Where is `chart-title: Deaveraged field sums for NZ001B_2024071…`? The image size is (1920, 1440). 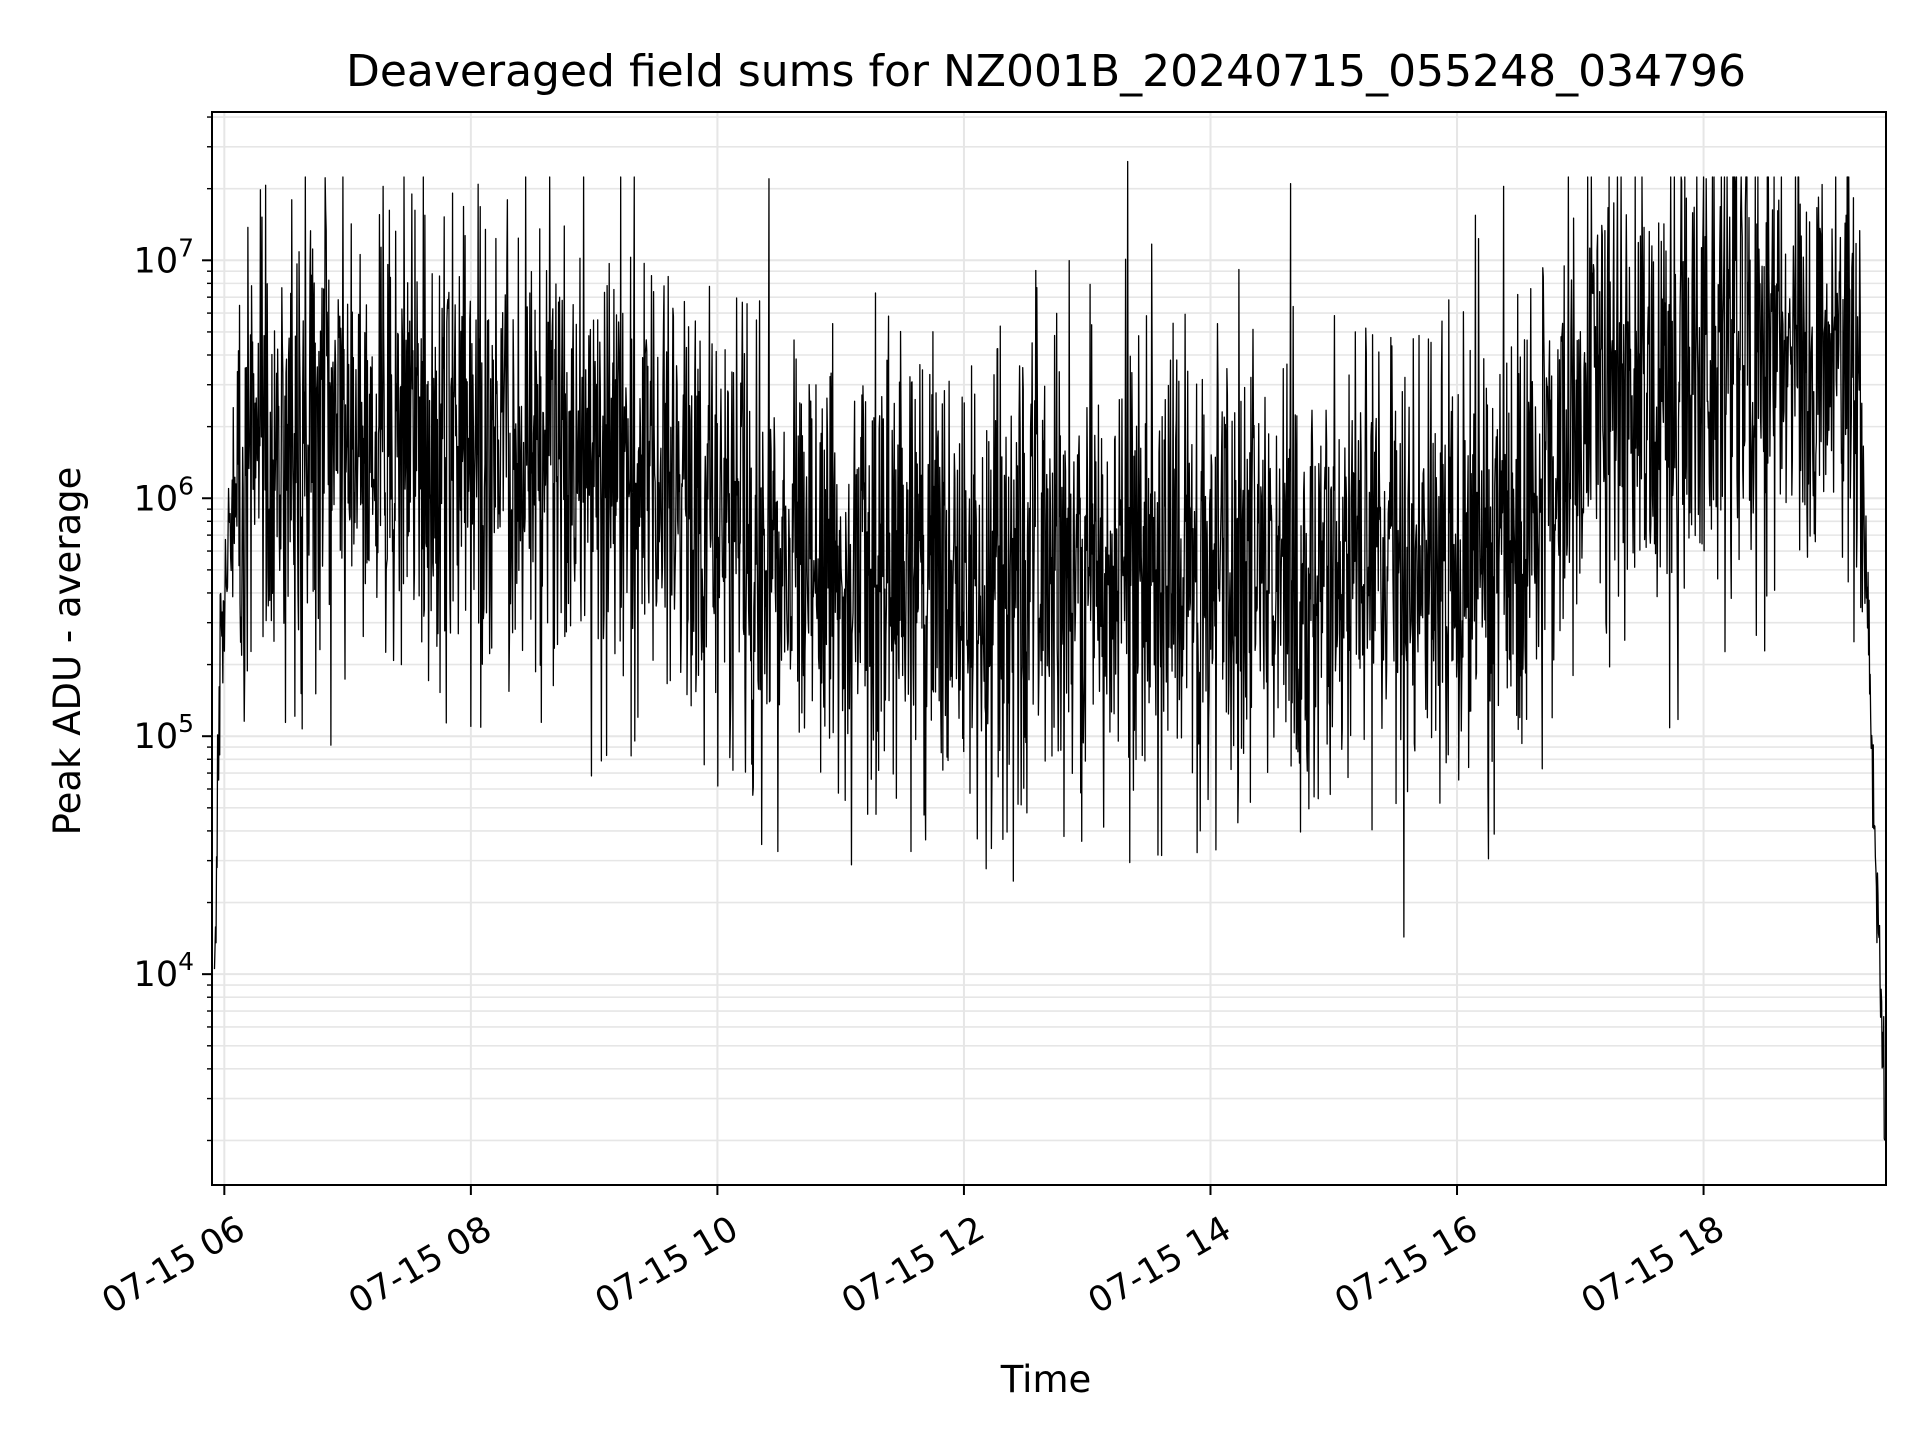
chart-title: Deaveraged field sums for NZ001B_2024071… is located at coordinates (1046, 71).